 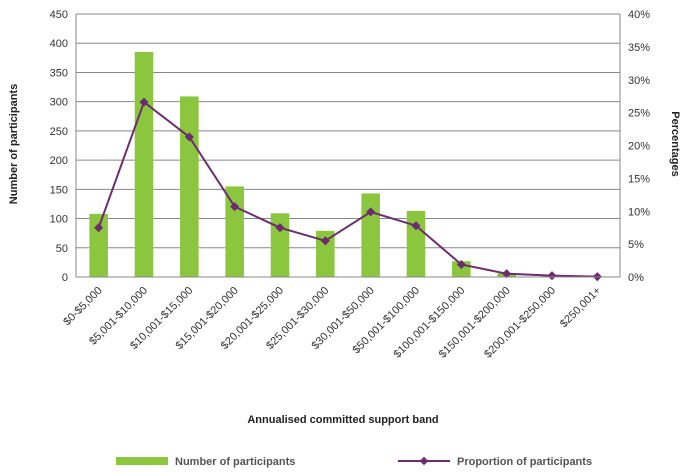 I want to click on y2-tick-label: 40%, so click(x=639, y=15).